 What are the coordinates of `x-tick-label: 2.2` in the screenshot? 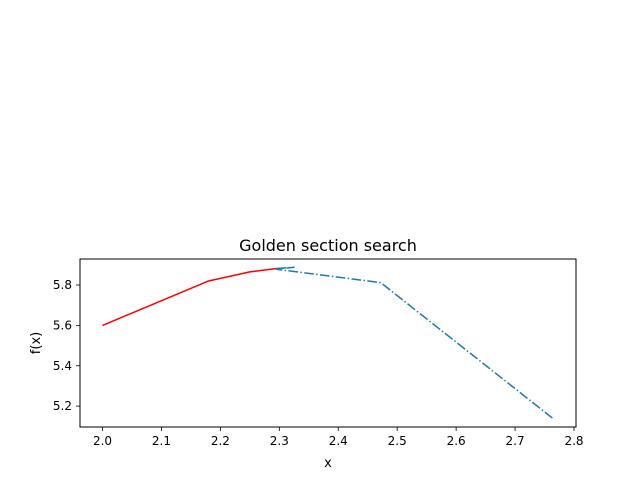 It's located at (220, 441).